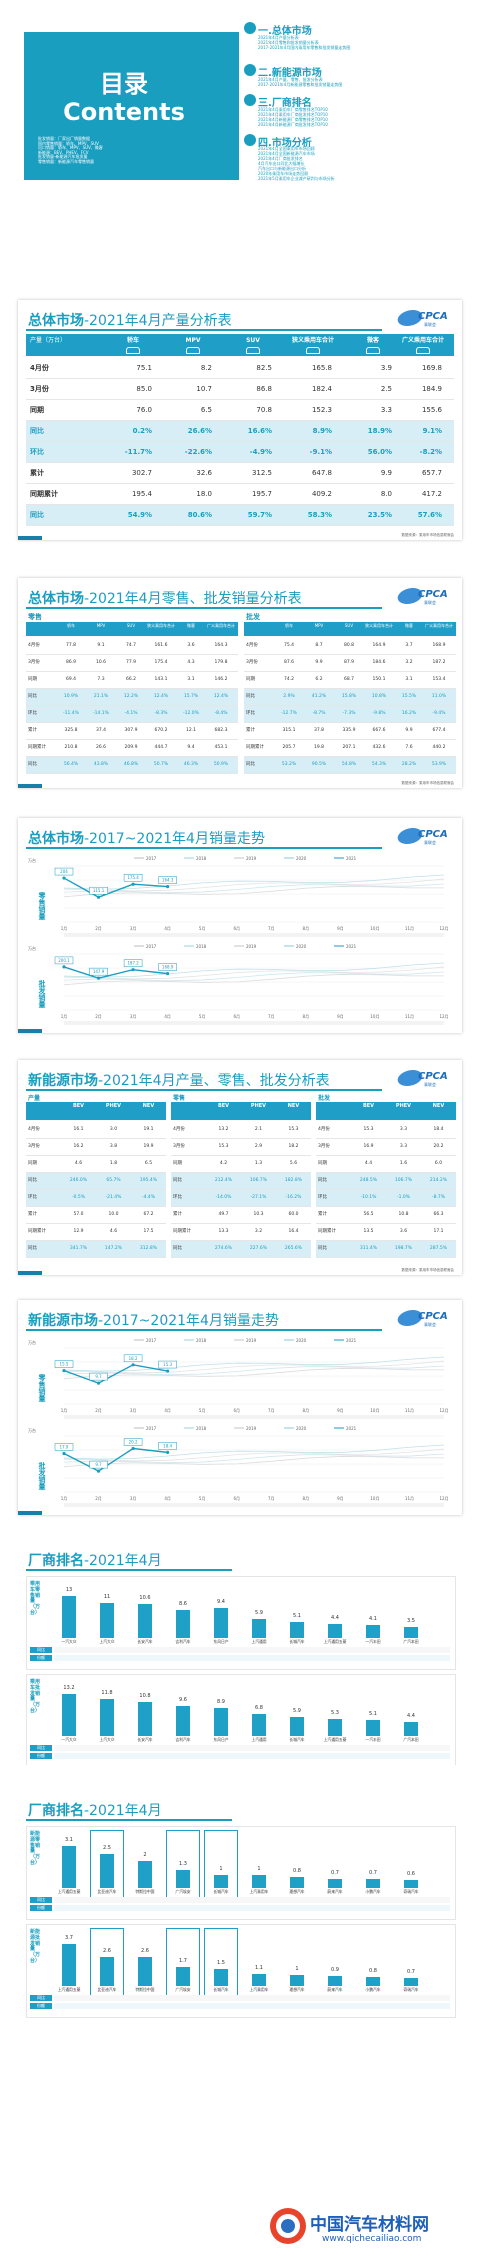  I want to click on highlight-box, so click(107, 1866).